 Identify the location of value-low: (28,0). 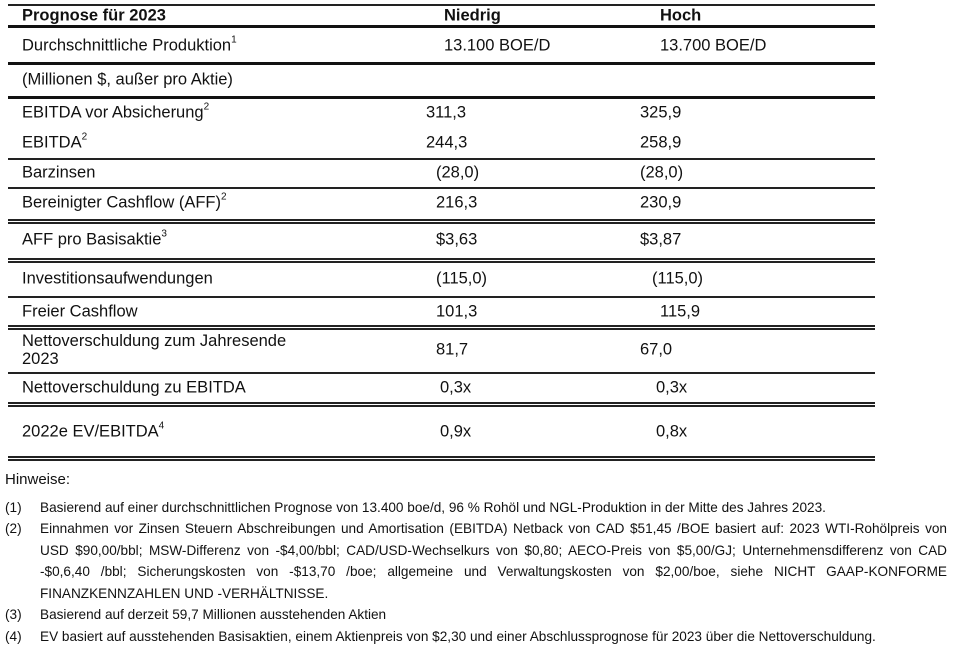
(458, 172).